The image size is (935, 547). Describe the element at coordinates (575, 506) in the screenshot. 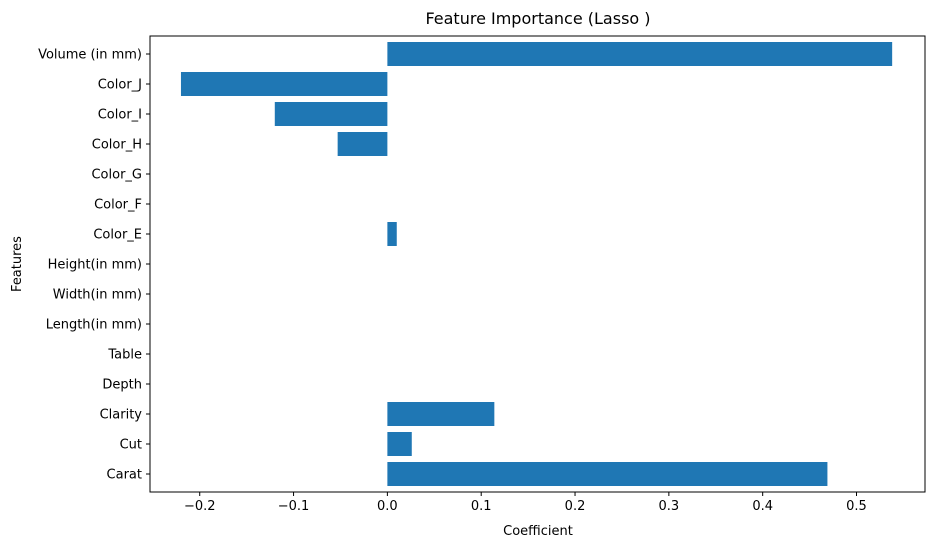

I see `x-tick-label: 0.2` at that location.